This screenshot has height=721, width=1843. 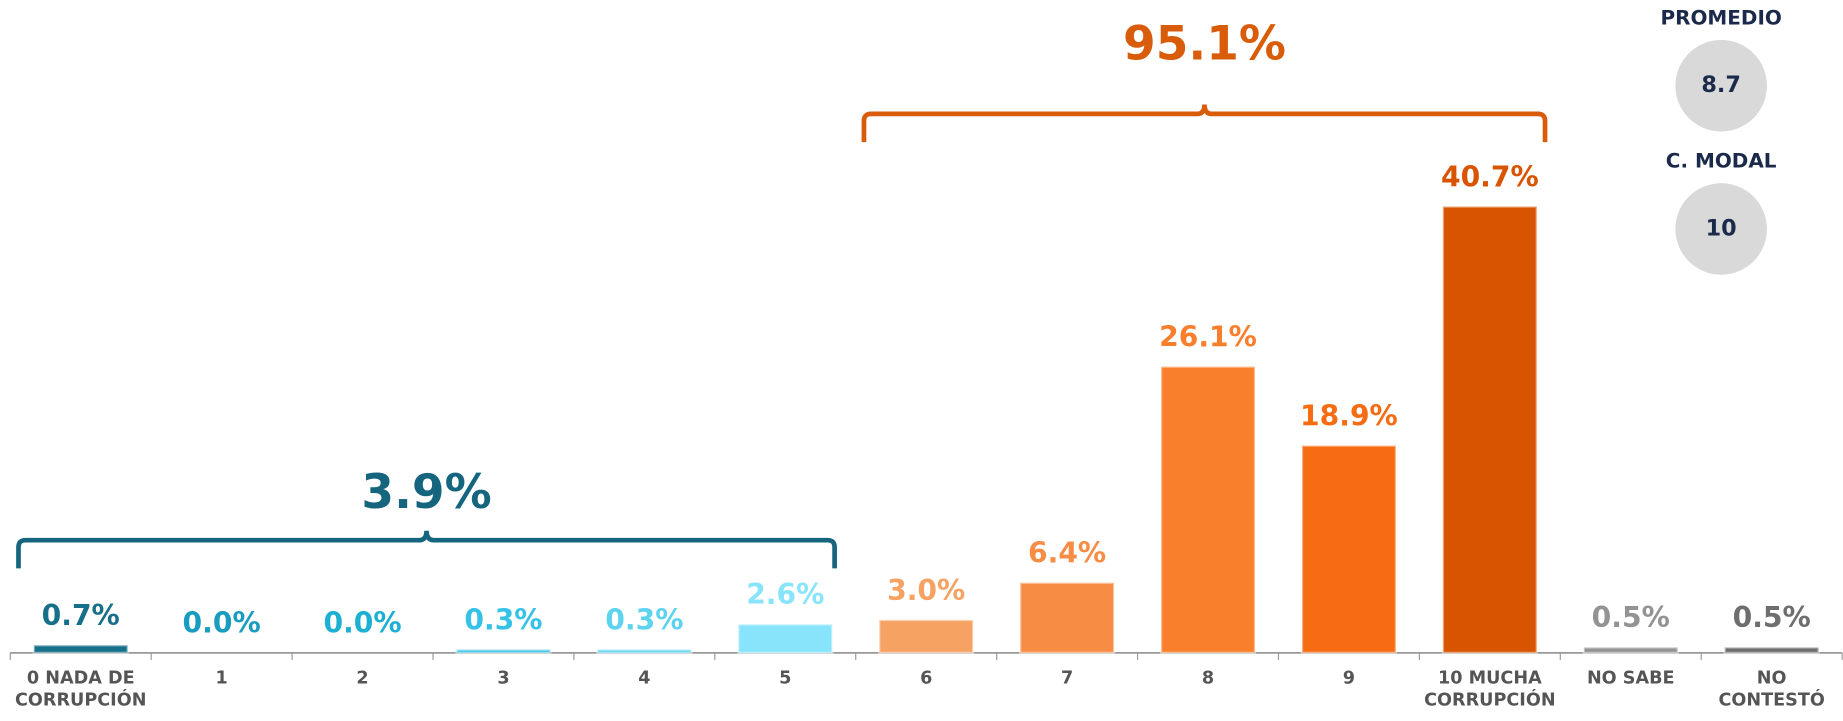 I want to click on x-tick-label: 1, so click(x=221, y=677).